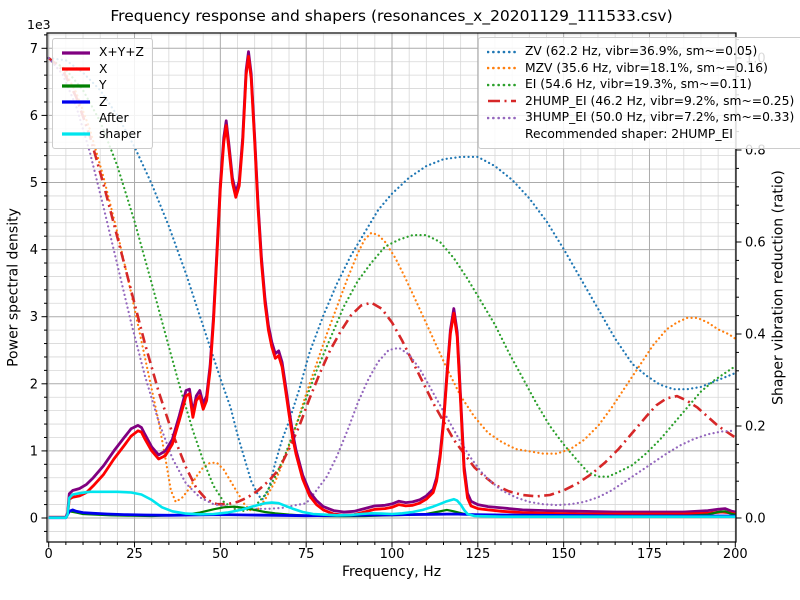  I want to click on series-after-shaper, so click(392, 504).